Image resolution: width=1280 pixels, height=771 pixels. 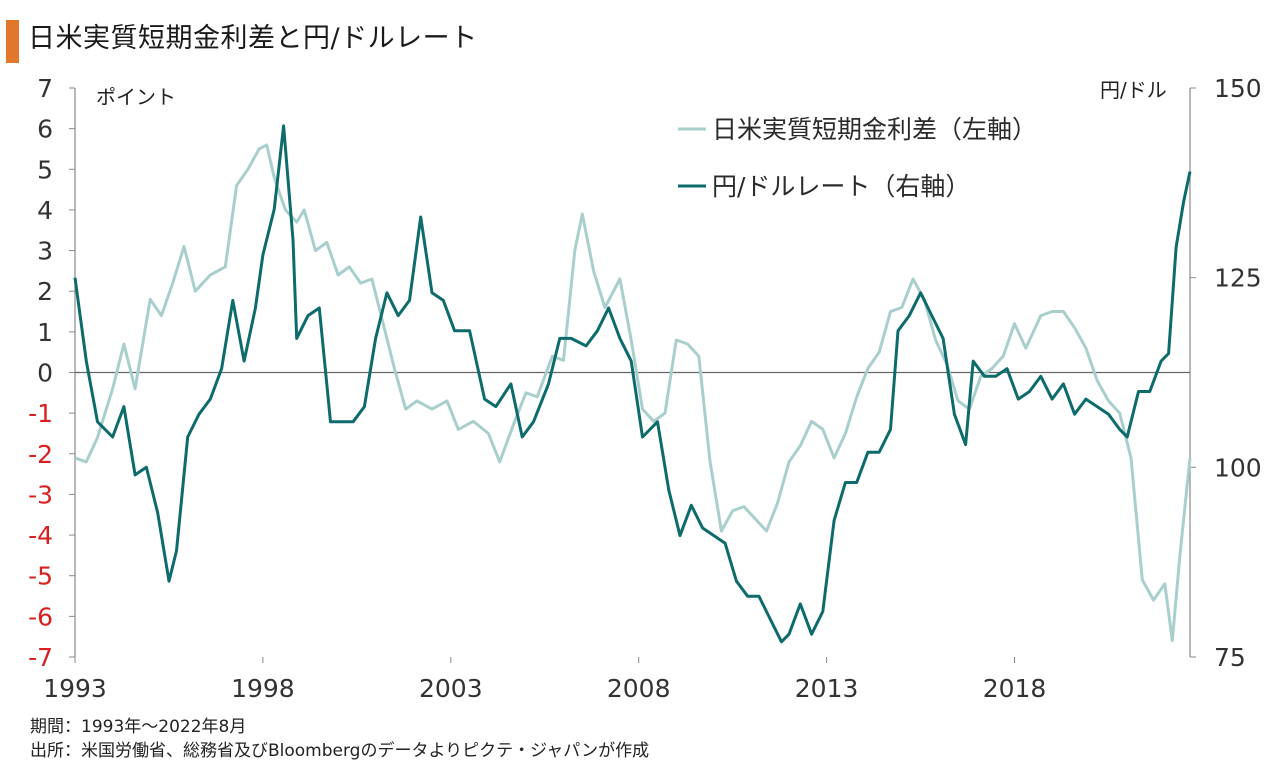 What do you see at coordinates (40, 454) in the screenshot?
I see `left-tick-label: -2` at bounding box center [40, 454].